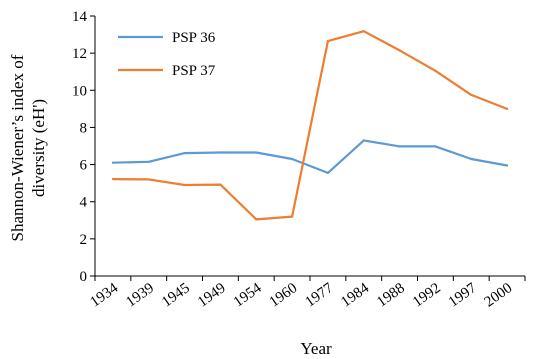 The width and height of the screenshot is (536, 359). What do you see at coordinates (140, 295) in the screenshot?
I see `x-tick-label: 1939` at bounding box center [140, 295].